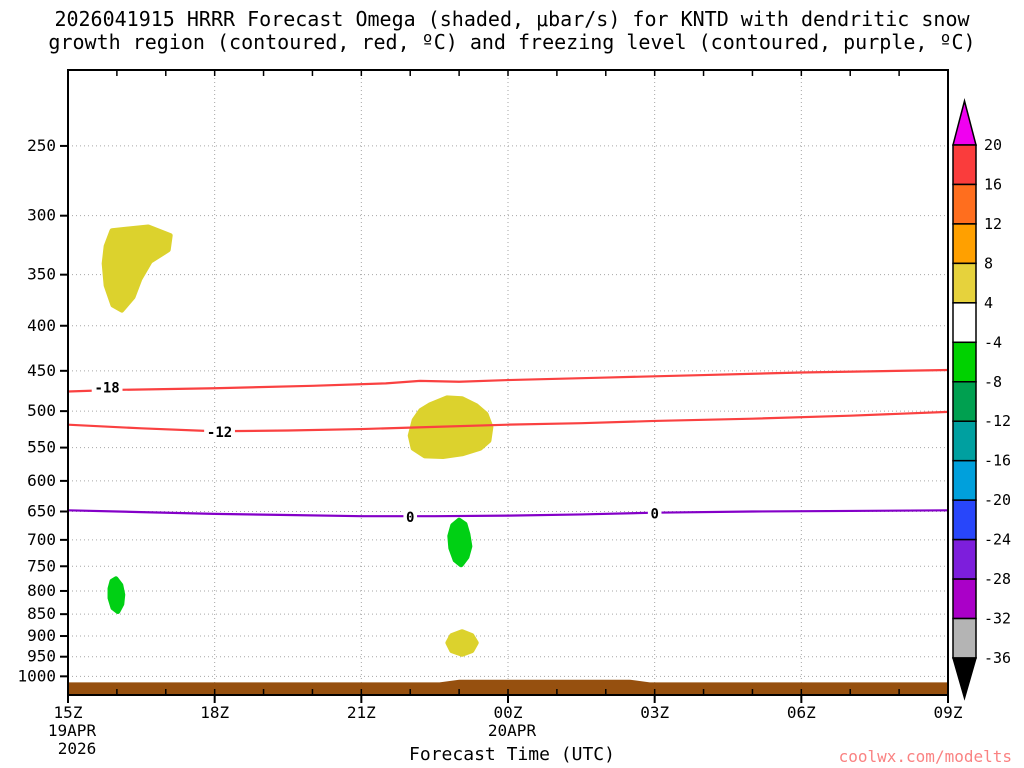 The height and width of the screenshot is (768, 1024). What do you see at coordinates (361, 712) in the screenshot?
I see `x-axis-tick-label: 21Z` at bounding box center [361, 712].